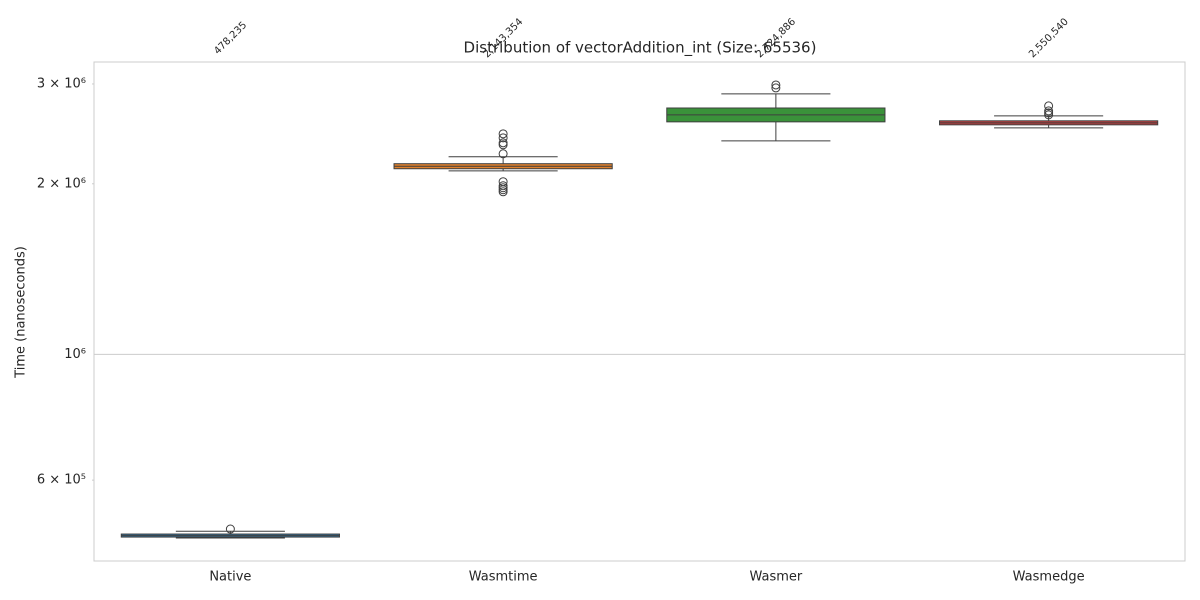 Image resolution: width=1200 pixels, height=600 pixels. I want to click on y-tick-label: 10⁶, so click(75, 354).